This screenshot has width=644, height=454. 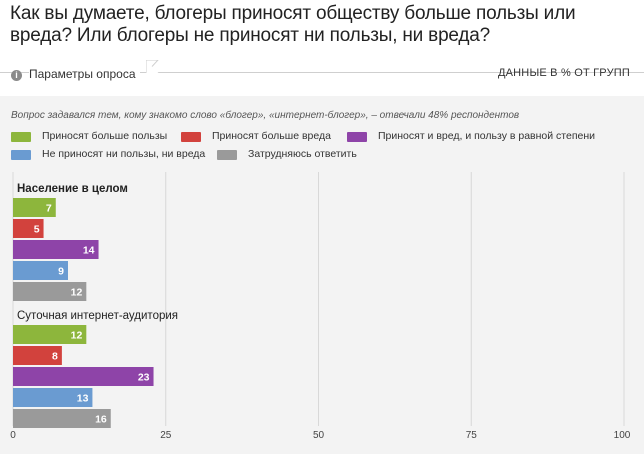 What do you see at coordinates (55, 357) in the screenshot?
I see `bar-value-label: 8` at bounding box center [55, 357].